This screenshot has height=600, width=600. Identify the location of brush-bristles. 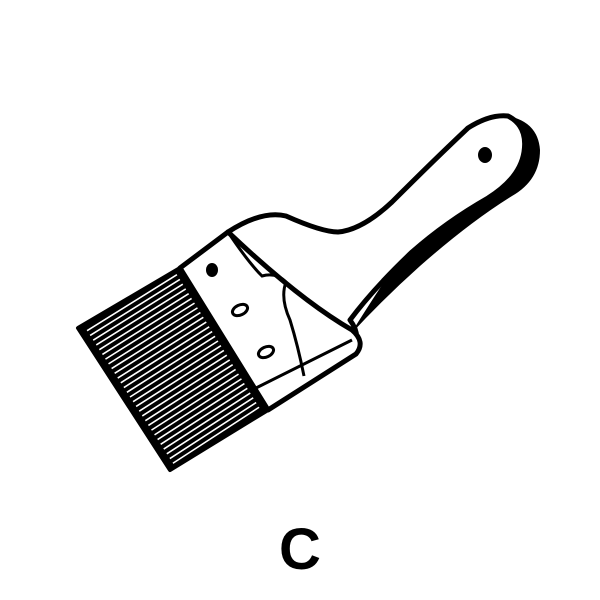
(173, 369).